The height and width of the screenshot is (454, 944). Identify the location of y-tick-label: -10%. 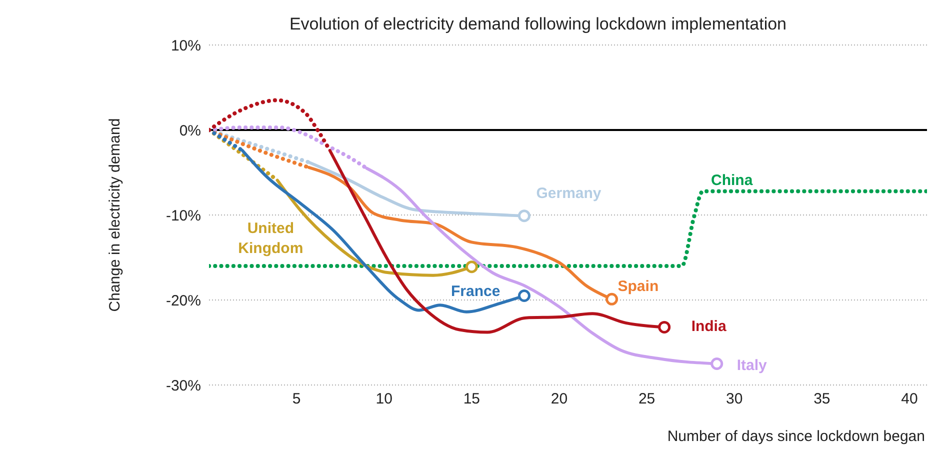
(183, 215).